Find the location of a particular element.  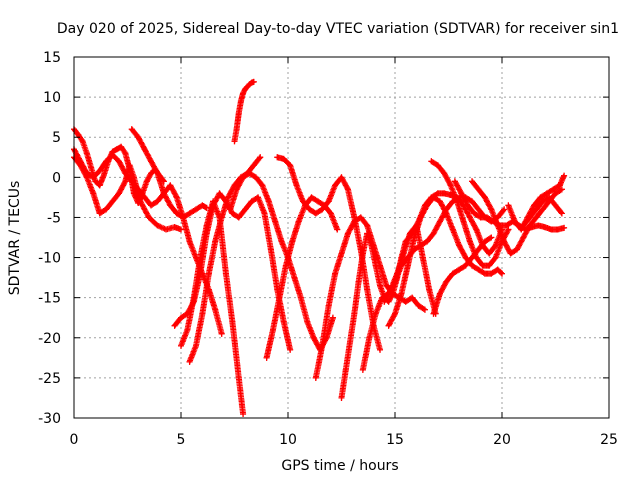

y-tick-label: 0 is located at coordinates (56, 178).